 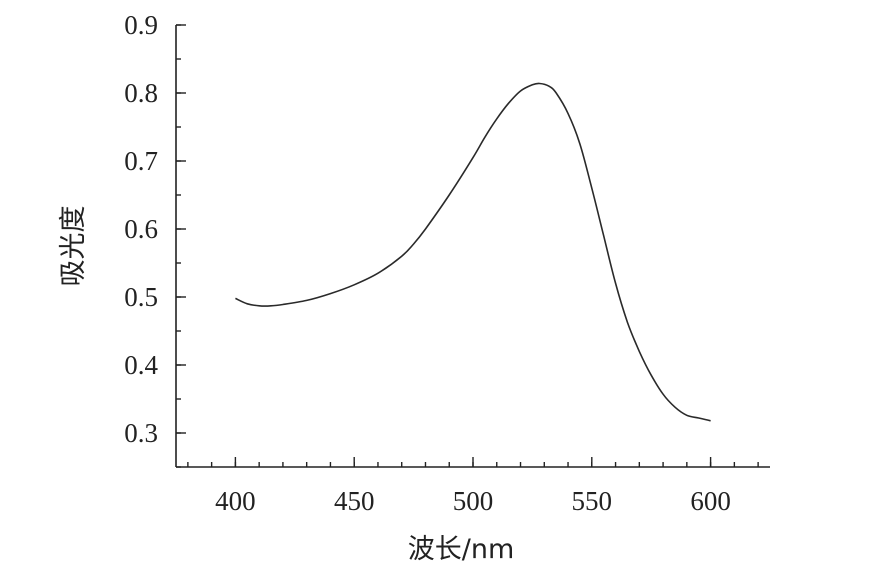 I want to click on y-tick-label: 0.8, so click(x=141, y=93).